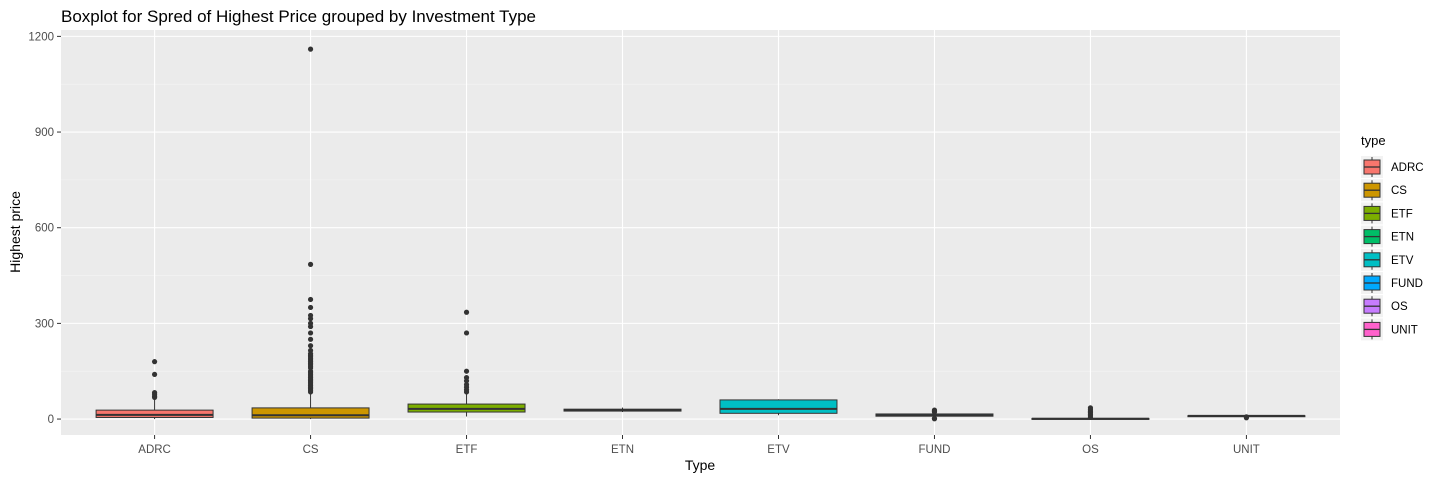 The width and height of the screenshot is (1440, 480). Describe the element at coordinates (51, 420) in the screenshot. I see `y-tick-label: 0` at that location.